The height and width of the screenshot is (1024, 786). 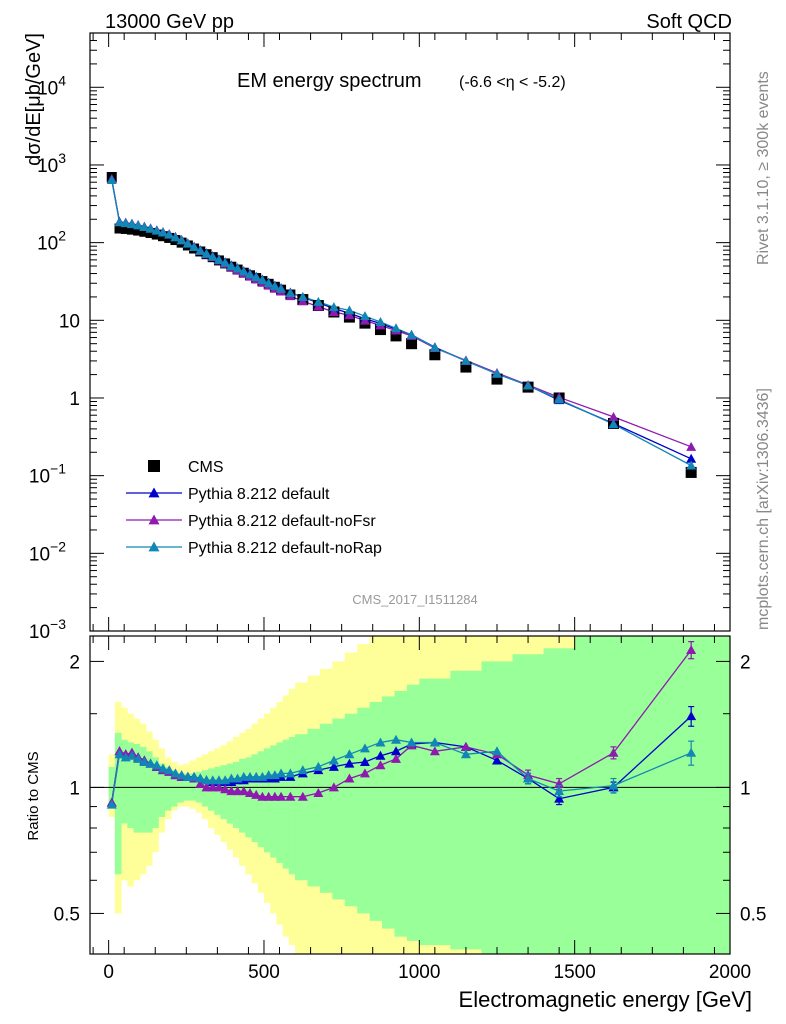 What do you see at coordinates (47, 551) in the screenshot?
I see `y-tick-label: 10⁻²` at bounding box center [47, 551].